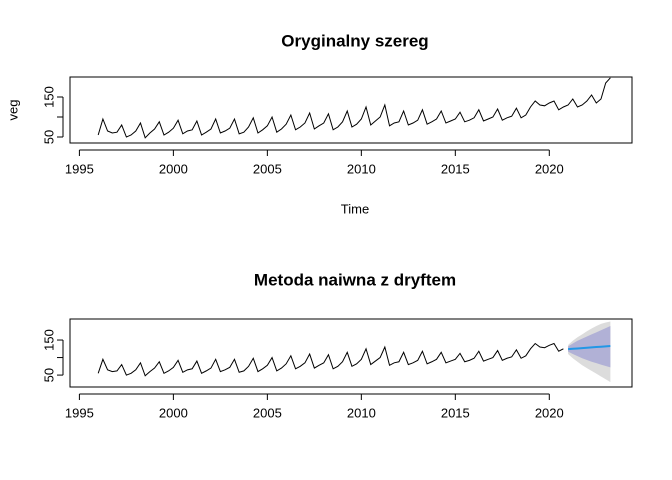  Describe the element at coordinates (355, 208) in the screenshot. I see `x-axis-label: Time` at that location.